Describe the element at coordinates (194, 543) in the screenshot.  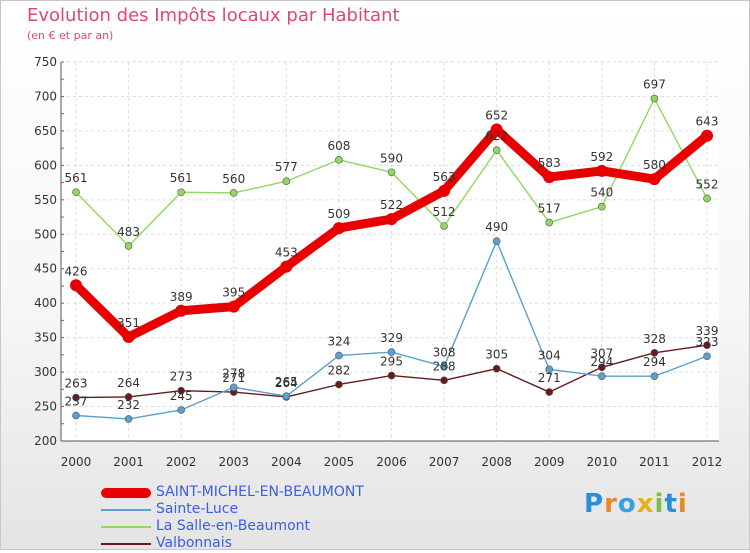
I see `legend-label: Valbonnais` at that location.